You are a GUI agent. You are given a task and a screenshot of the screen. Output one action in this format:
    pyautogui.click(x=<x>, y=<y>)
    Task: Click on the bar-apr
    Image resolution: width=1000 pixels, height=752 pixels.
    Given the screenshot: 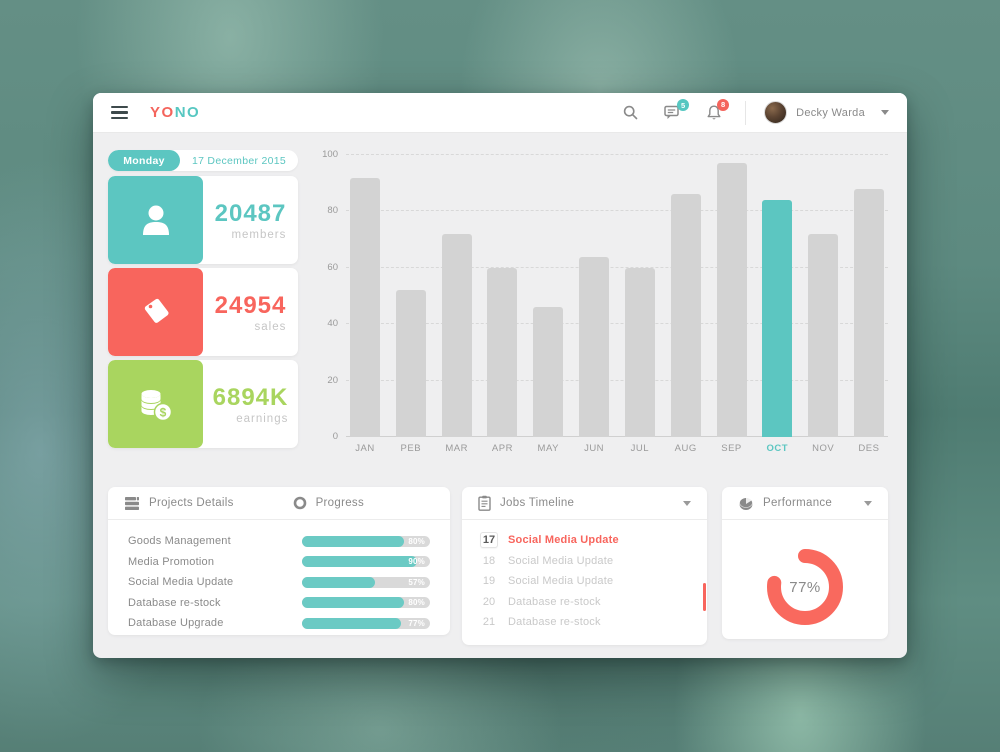 What is the action you would take?
    pyautogui.click(x=502, y=352)
    